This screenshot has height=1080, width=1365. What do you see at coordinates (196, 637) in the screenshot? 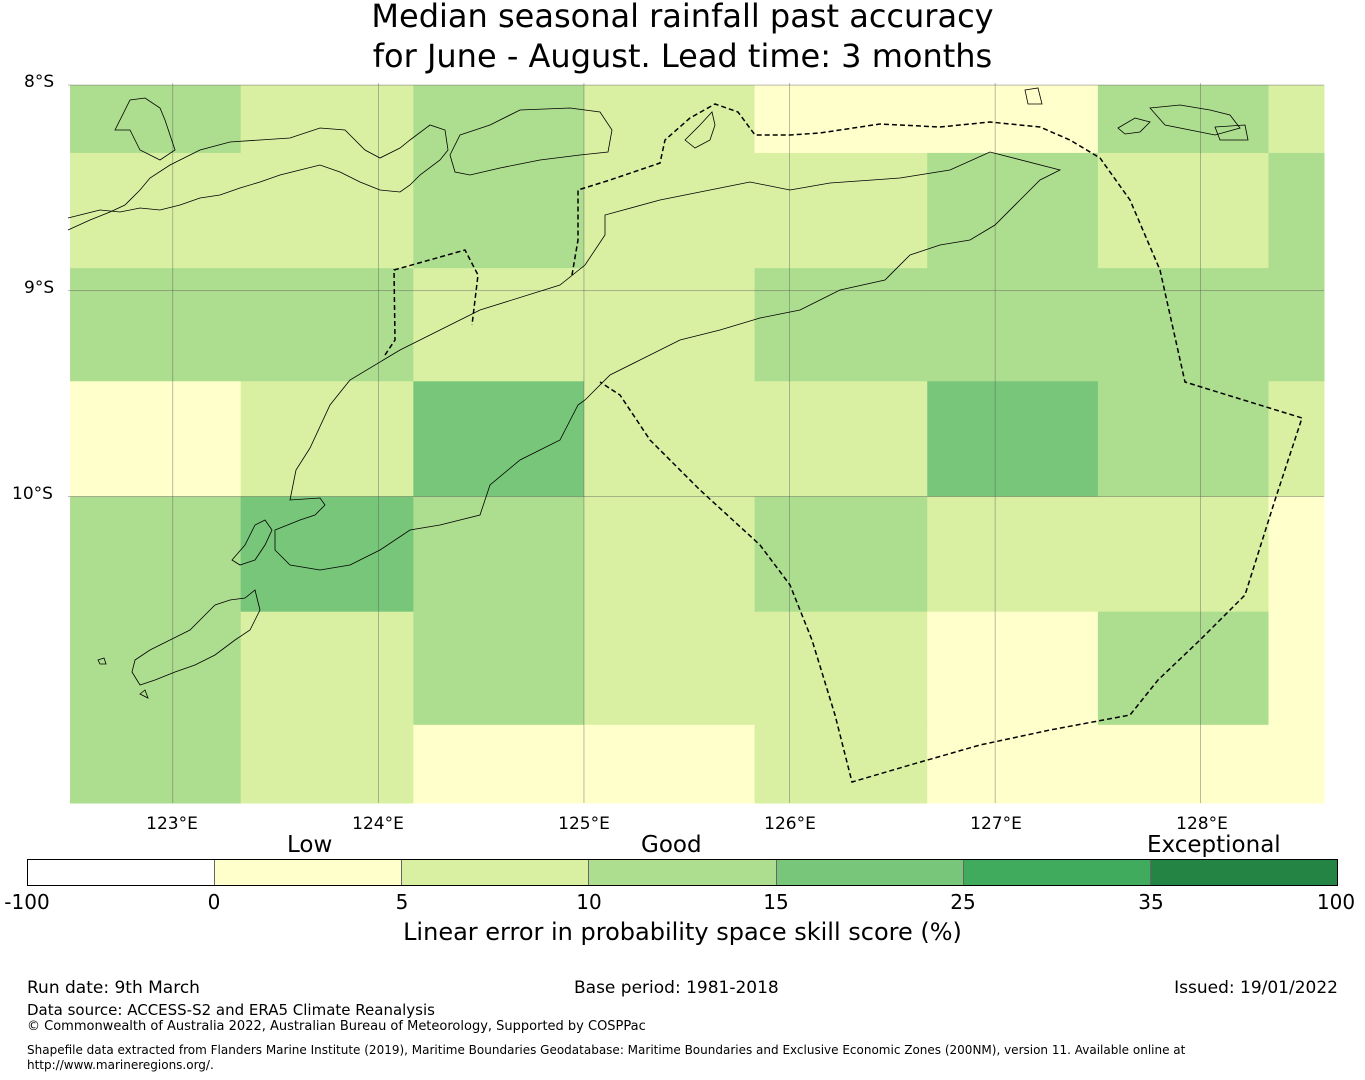
I see `coastline-rote` at bounding box center [196, 637].